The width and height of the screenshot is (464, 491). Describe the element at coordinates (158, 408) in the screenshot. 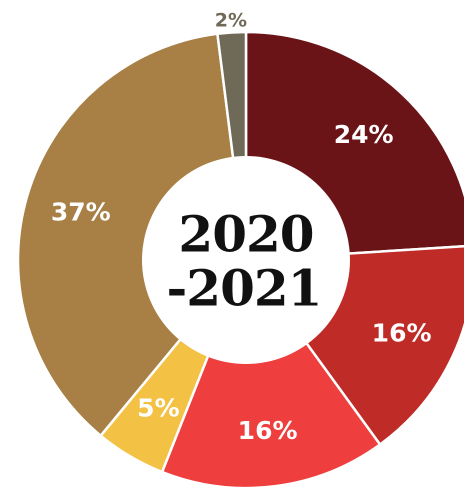

I see `slice-label-3: 5%` at that location.